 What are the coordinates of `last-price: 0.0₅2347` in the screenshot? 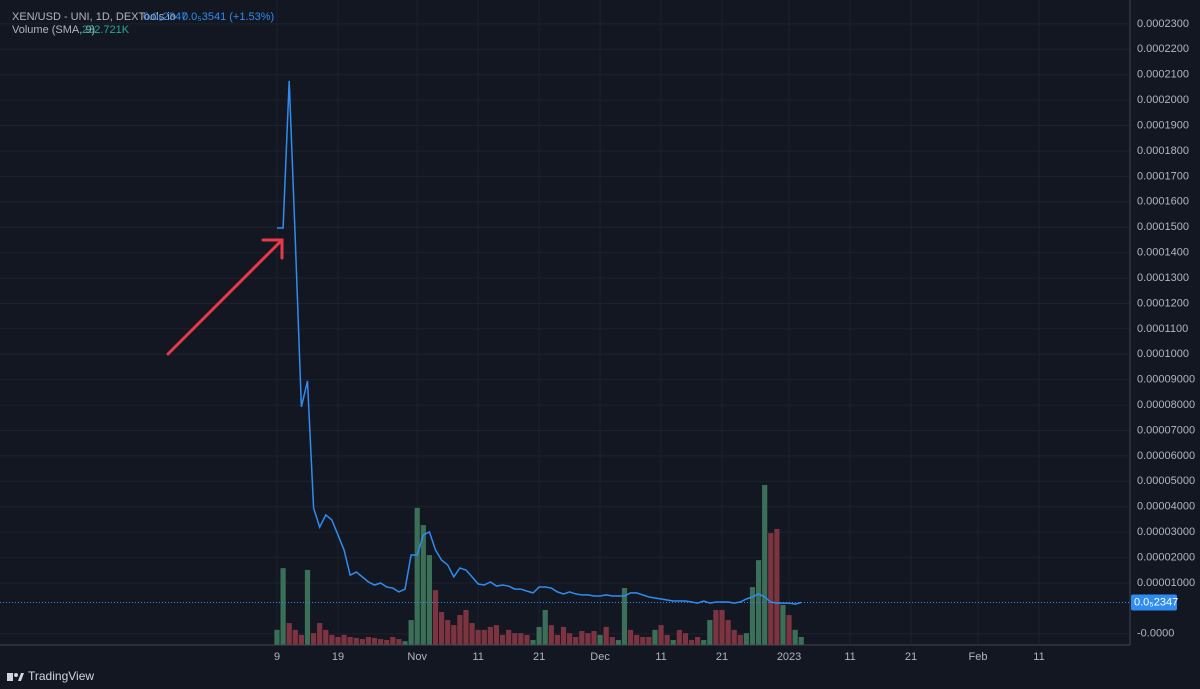 It's located at (165, 17).